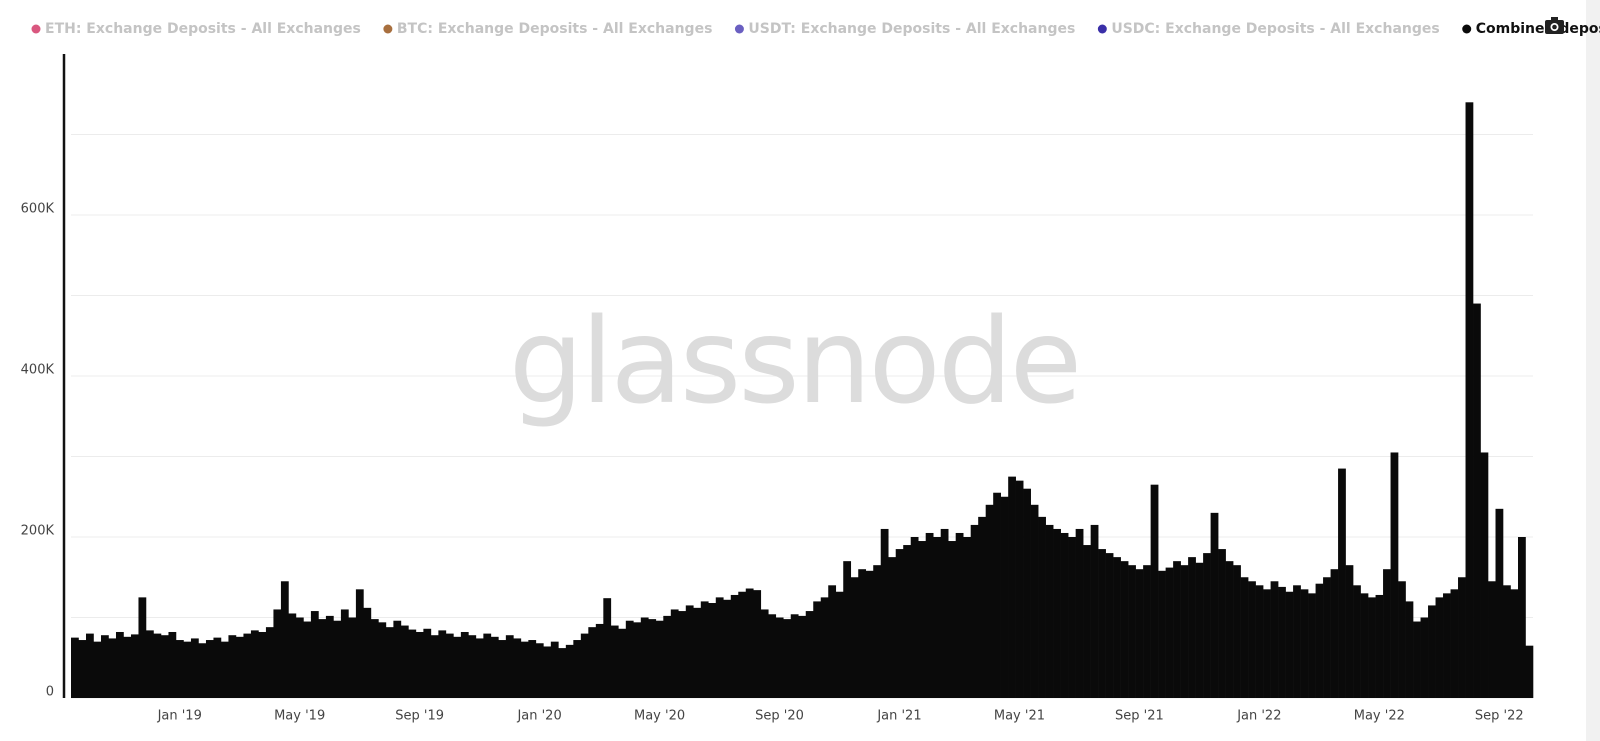 This screenshot has width=1600, height=741. What do you see at coordinates (1275, 29) in the screenshot?
I see `legend-label: USDC: Exchange Deposits - All Exchanges` at bounding box center [1275, 29].